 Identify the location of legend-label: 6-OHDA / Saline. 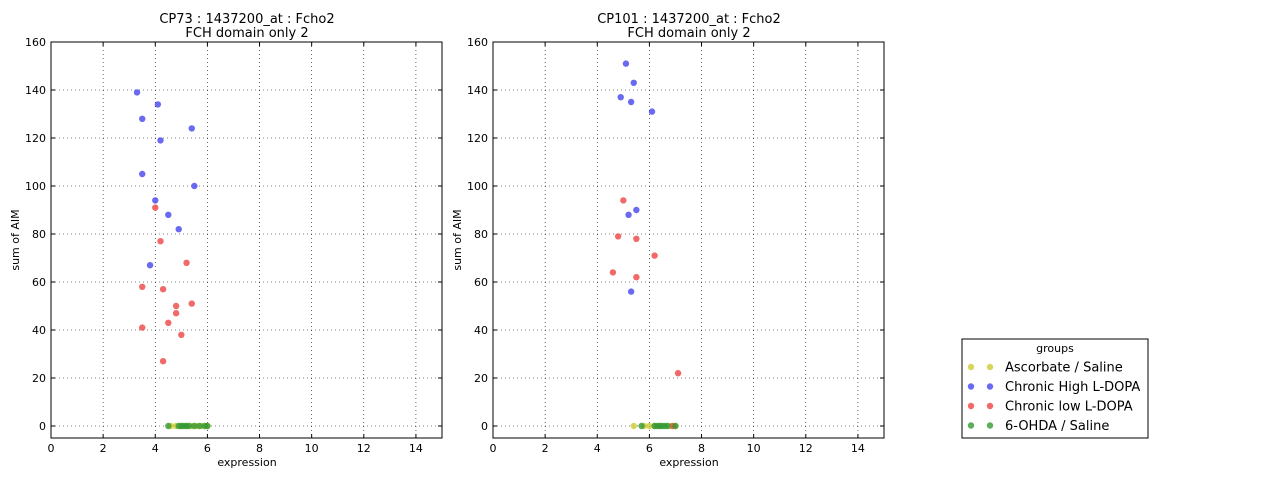
(1057, 426).